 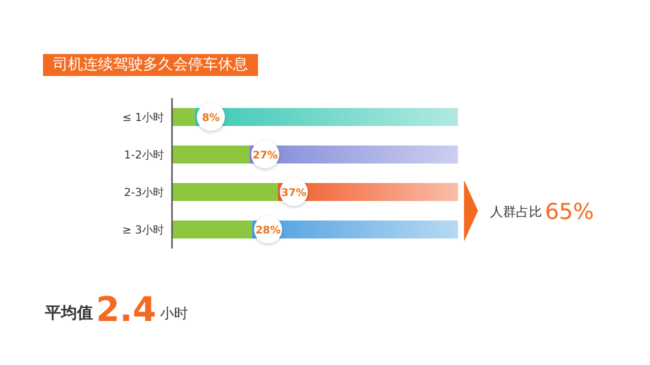 I want to click on data-label: 27%, so click(x=265, y=156).